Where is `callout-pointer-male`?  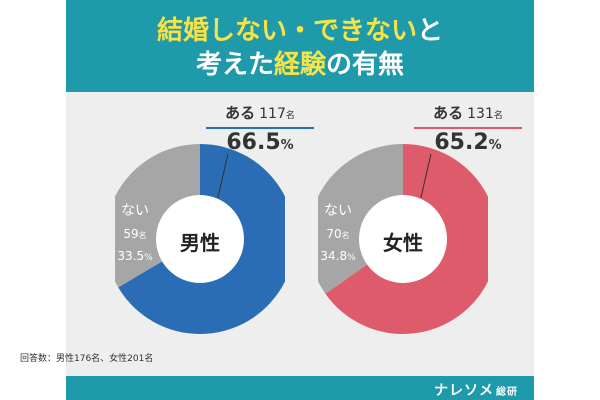
callout-pointer-male is located at coordinates (223, 176).